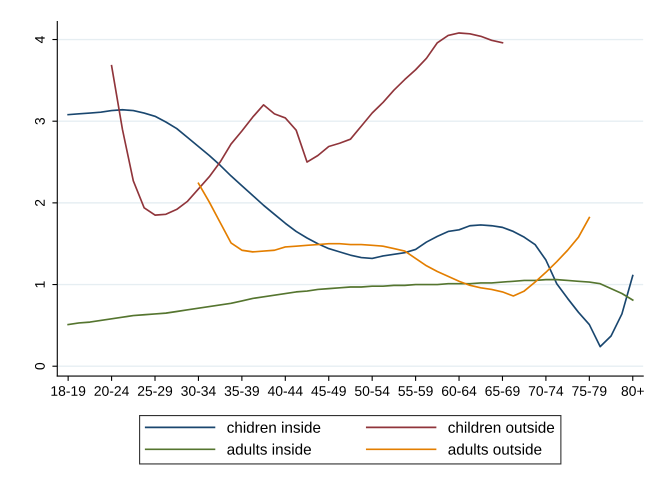  Describe the element at coordinates (39, 366) in the screenshot. I see `y-tick-label: 0` at that location.